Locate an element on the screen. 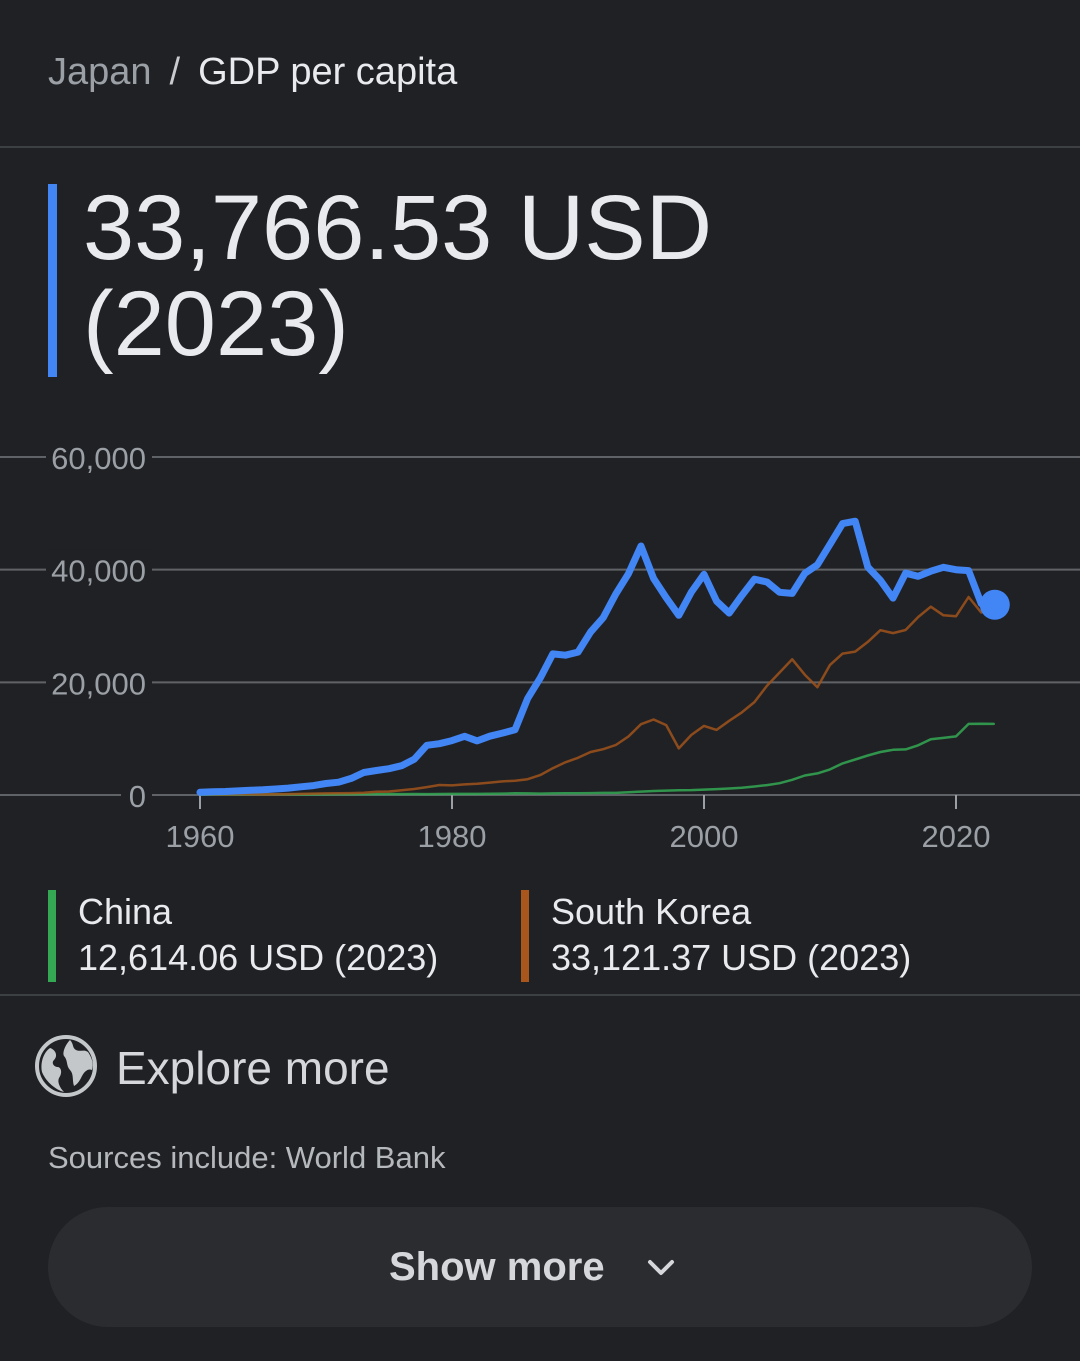  header-divider is located at coordinates (540, 147).